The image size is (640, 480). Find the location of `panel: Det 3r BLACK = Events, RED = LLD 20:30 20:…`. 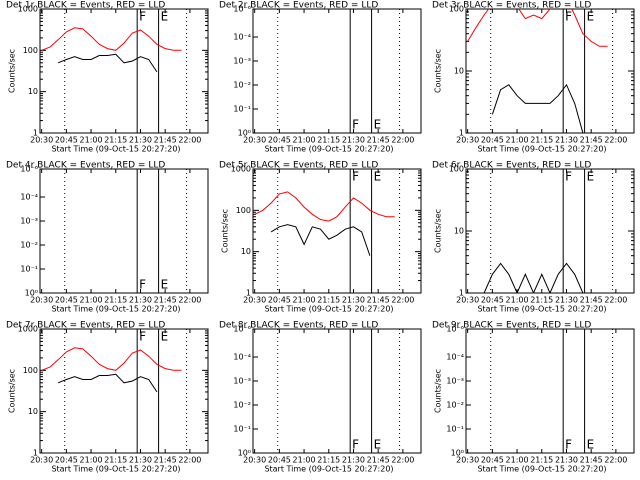

panel: Det 3r BLACK = Events, RED = LLD 20:30 20:… is located at coordinates (533, 77).